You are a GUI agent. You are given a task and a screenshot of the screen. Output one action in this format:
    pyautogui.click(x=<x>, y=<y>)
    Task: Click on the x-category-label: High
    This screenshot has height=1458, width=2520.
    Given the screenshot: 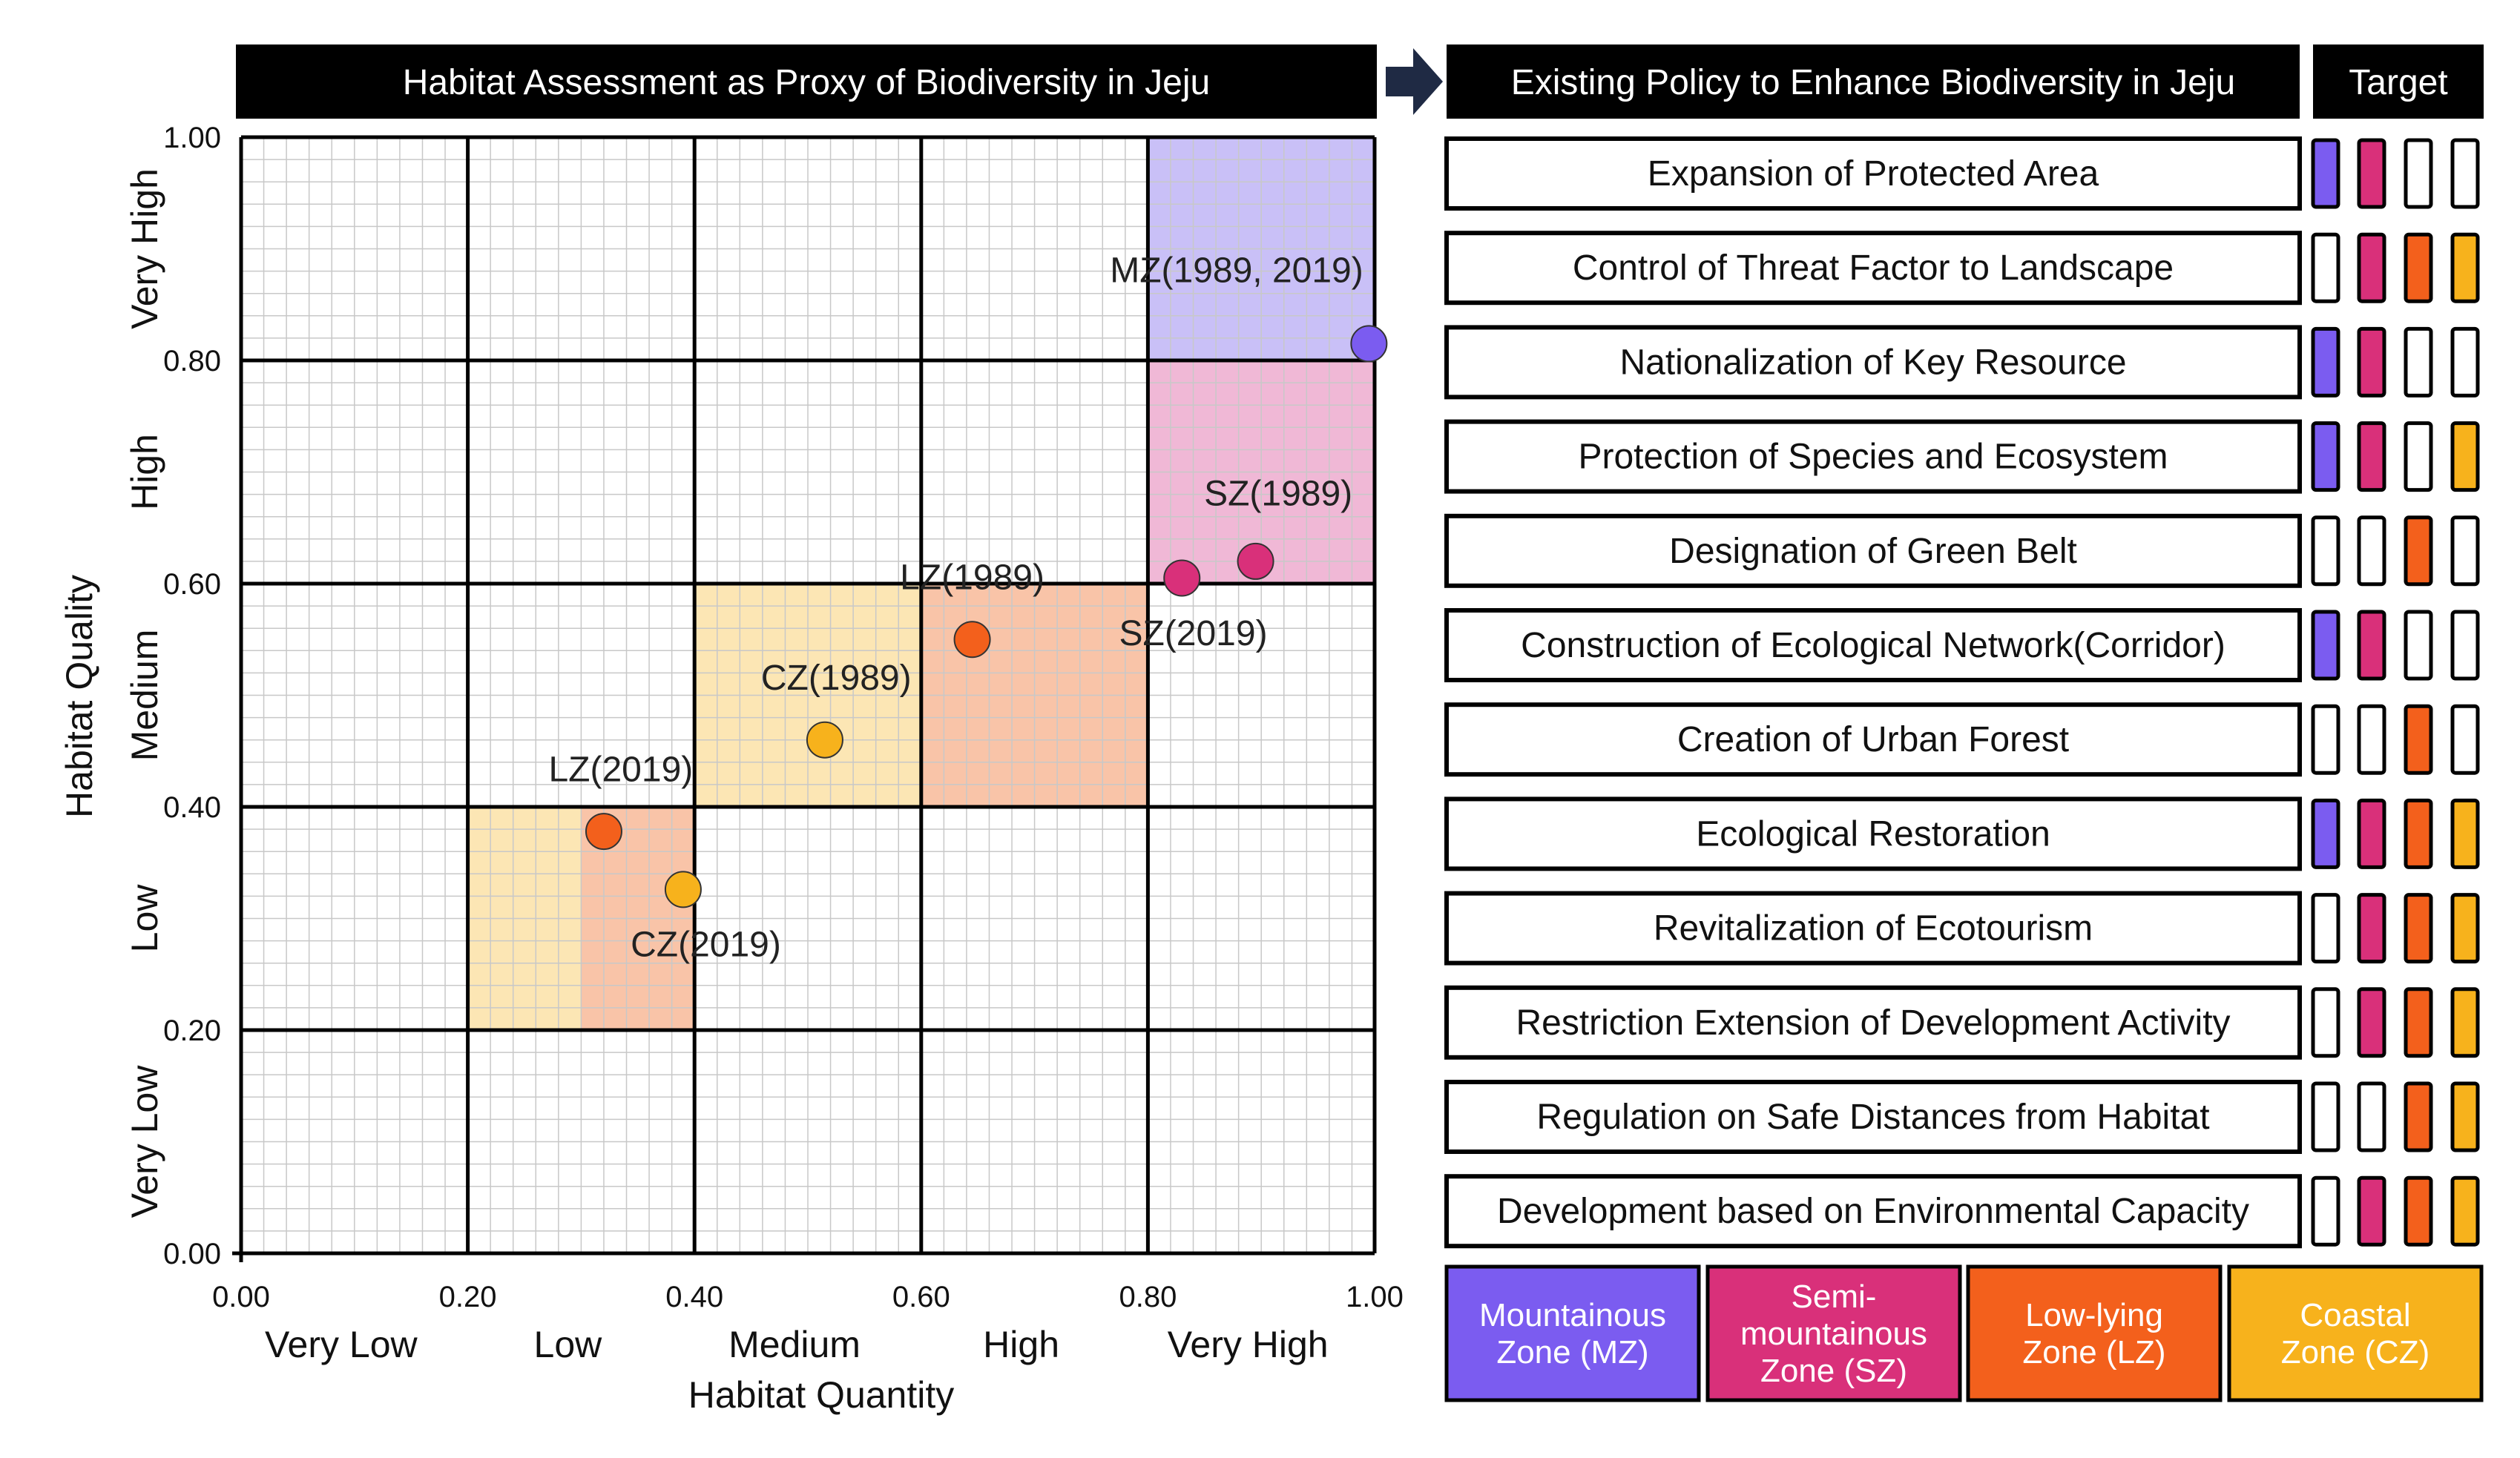 What is the action you would take?
    pyautogui.click(x=1021, y=1344)
    